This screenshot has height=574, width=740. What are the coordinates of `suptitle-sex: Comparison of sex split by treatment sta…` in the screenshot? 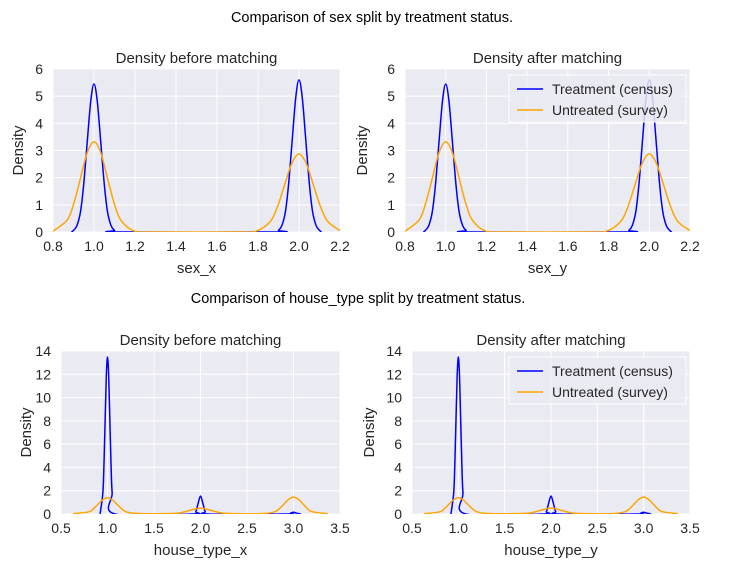 It's located at (372, 18).